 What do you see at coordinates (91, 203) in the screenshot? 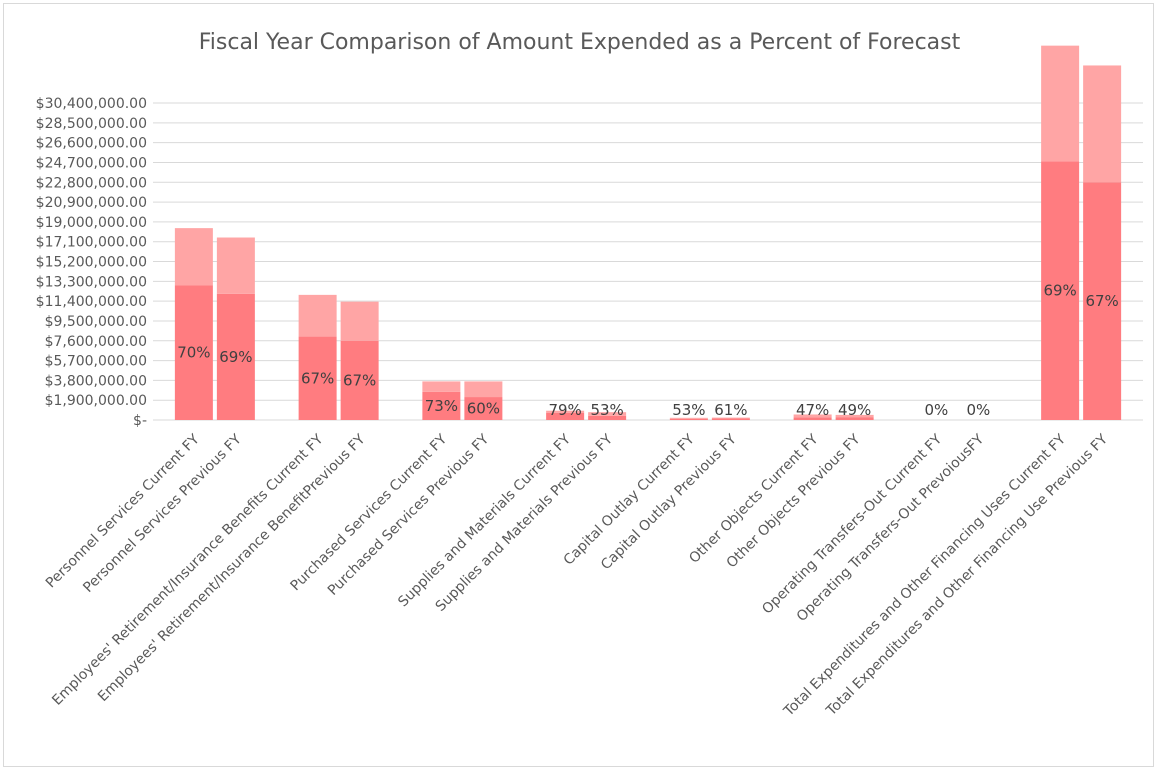
I see `y-tick-label: $20,900,000.00` at bounding box center [91, 203].